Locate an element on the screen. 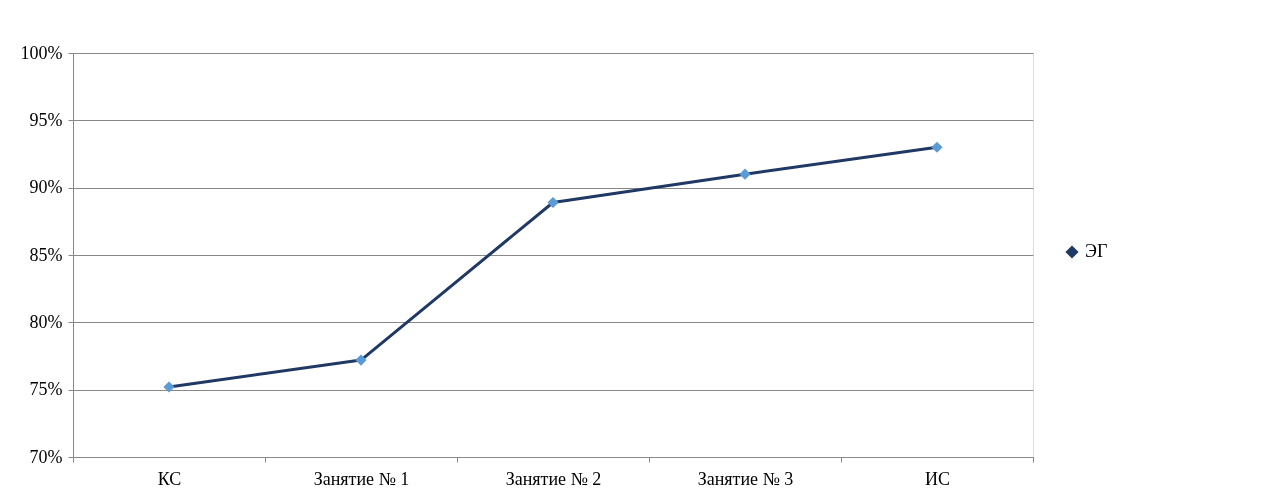 The height and width of the screenshot is (504, 1282). legend-label: ЭГ is located at coordinates (1096, 251).